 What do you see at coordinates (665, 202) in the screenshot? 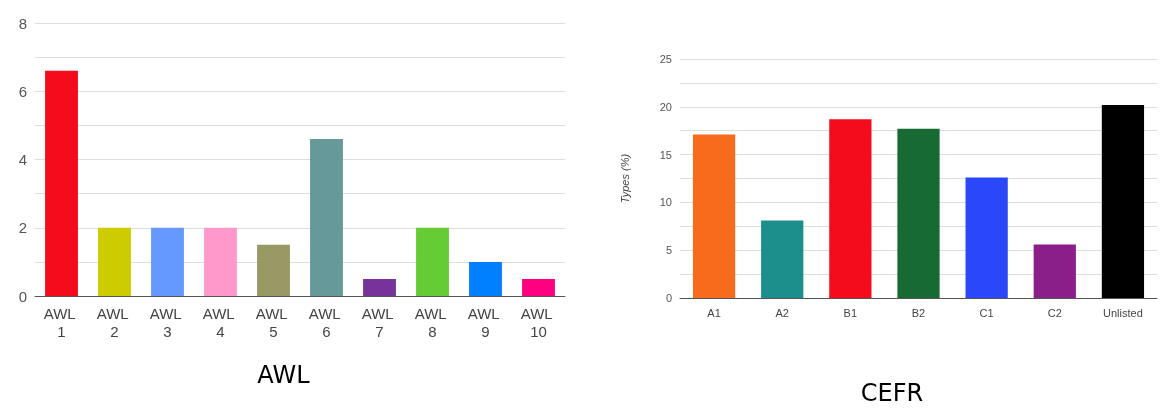
I see `y-tick-label: 10` at bounding box center [665, 202].